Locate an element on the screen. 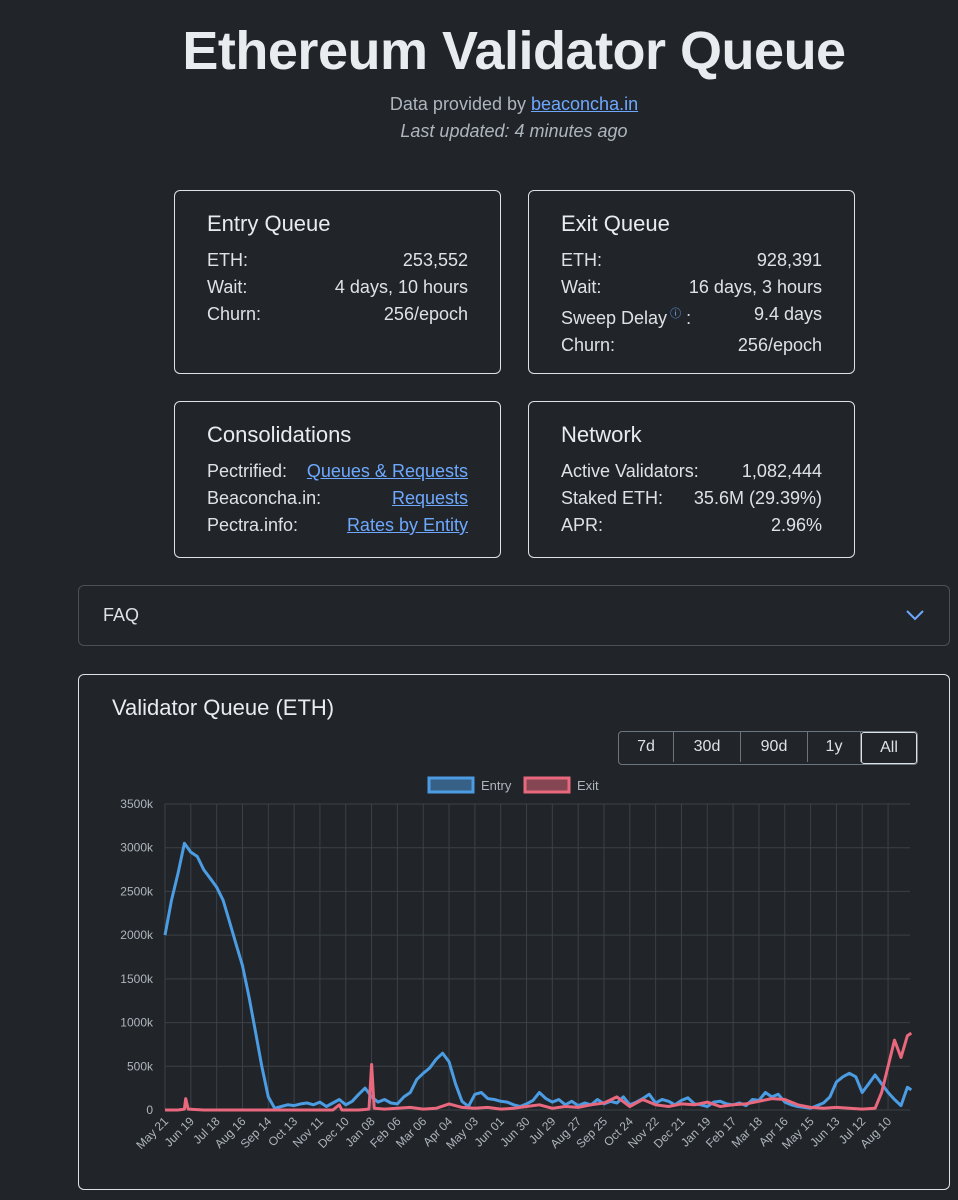  entry-queue-title: Entry Queue is located at coordinates (269, 223).